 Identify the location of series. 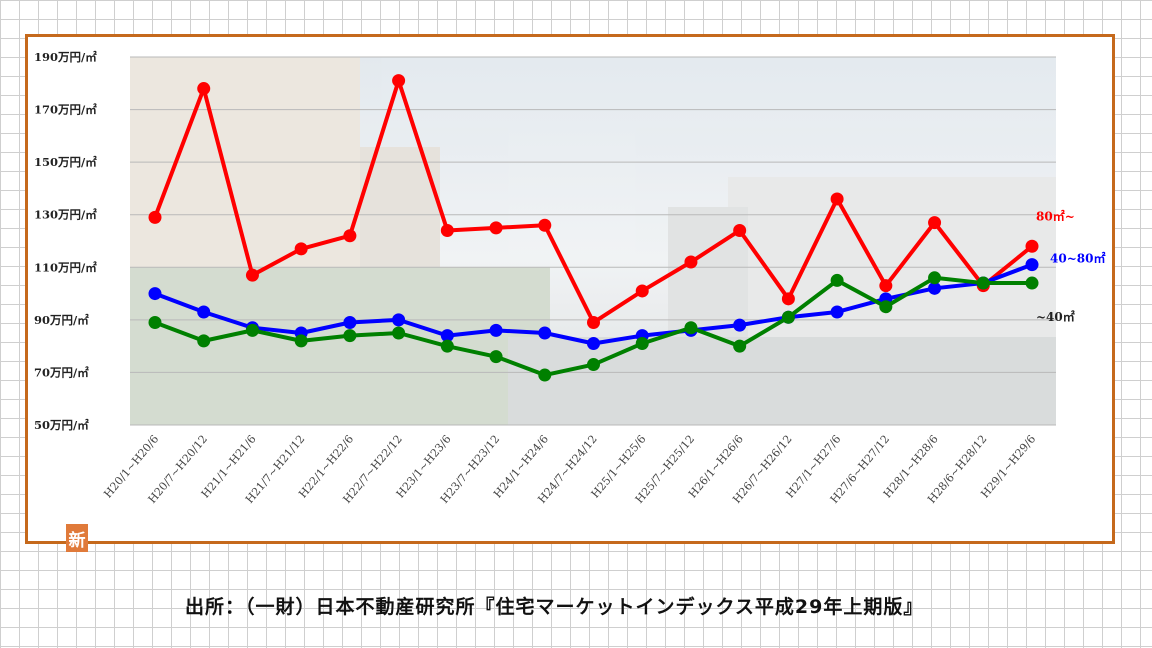
(593, 326).